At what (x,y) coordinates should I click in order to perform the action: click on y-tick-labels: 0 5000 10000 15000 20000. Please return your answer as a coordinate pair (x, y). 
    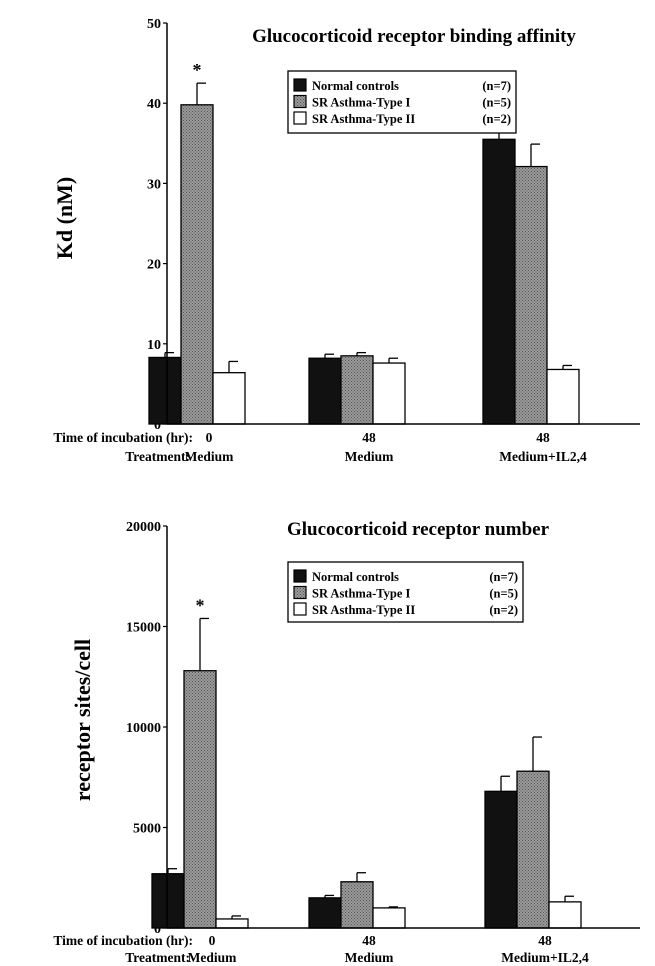
    Looking at the image, I should click on (143, 728).